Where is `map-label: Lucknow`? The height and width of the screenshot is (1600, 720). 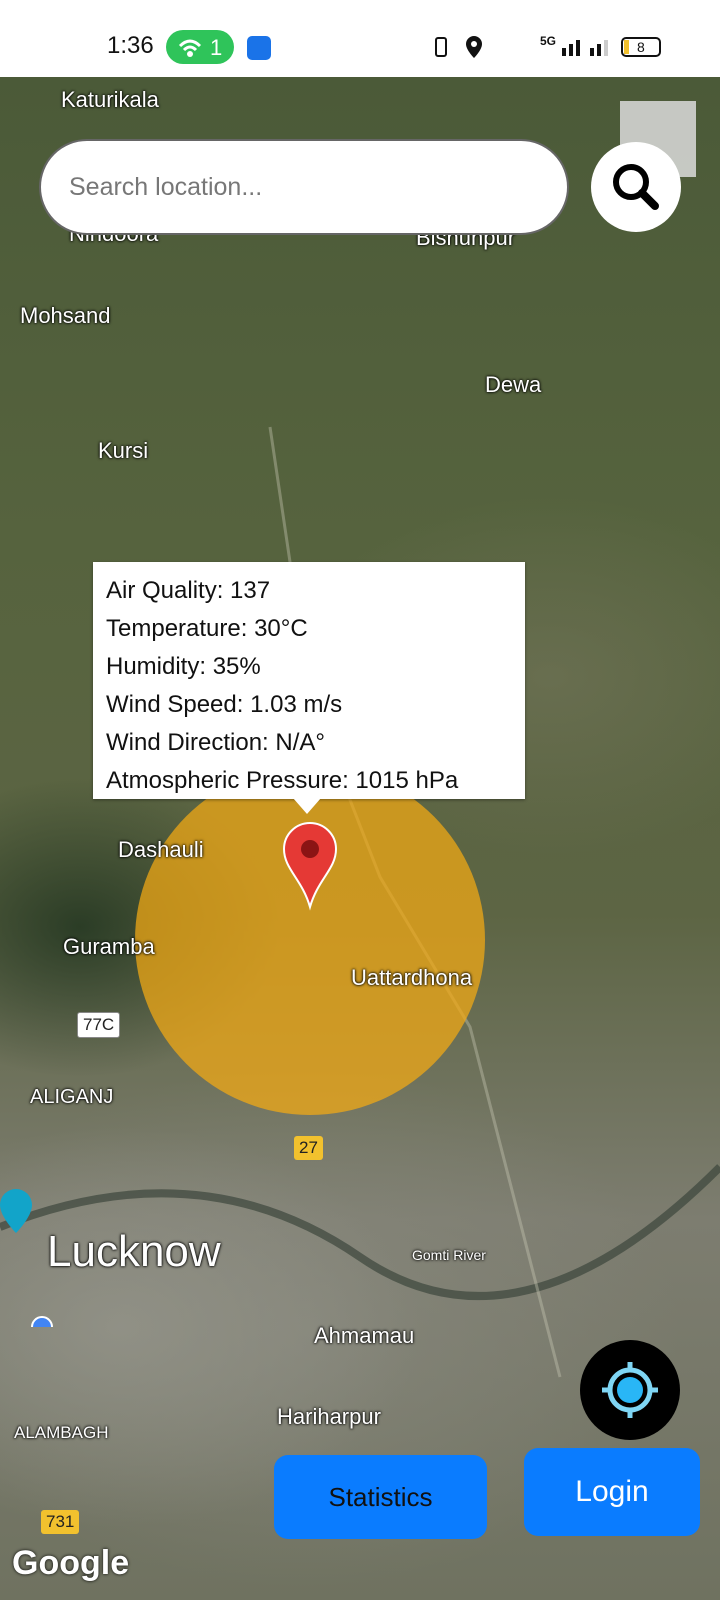 map-label: Lucknow is located at coordinates (134, 1251).